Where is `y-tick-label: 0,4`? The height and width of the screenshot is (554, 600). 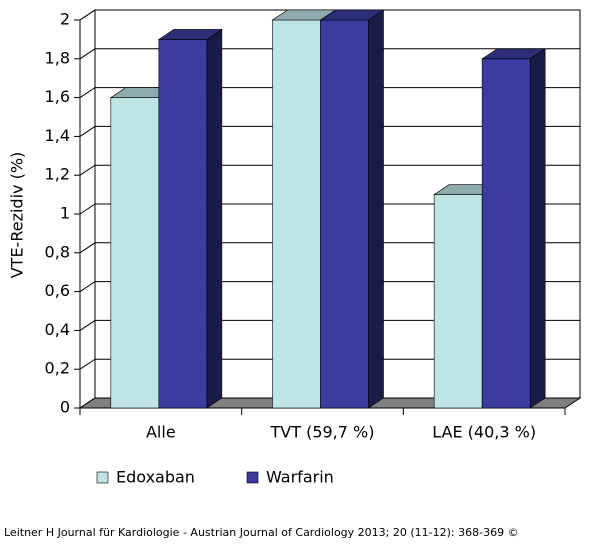
y-tick-label: 0,4 is located at coordinates (57, 329).